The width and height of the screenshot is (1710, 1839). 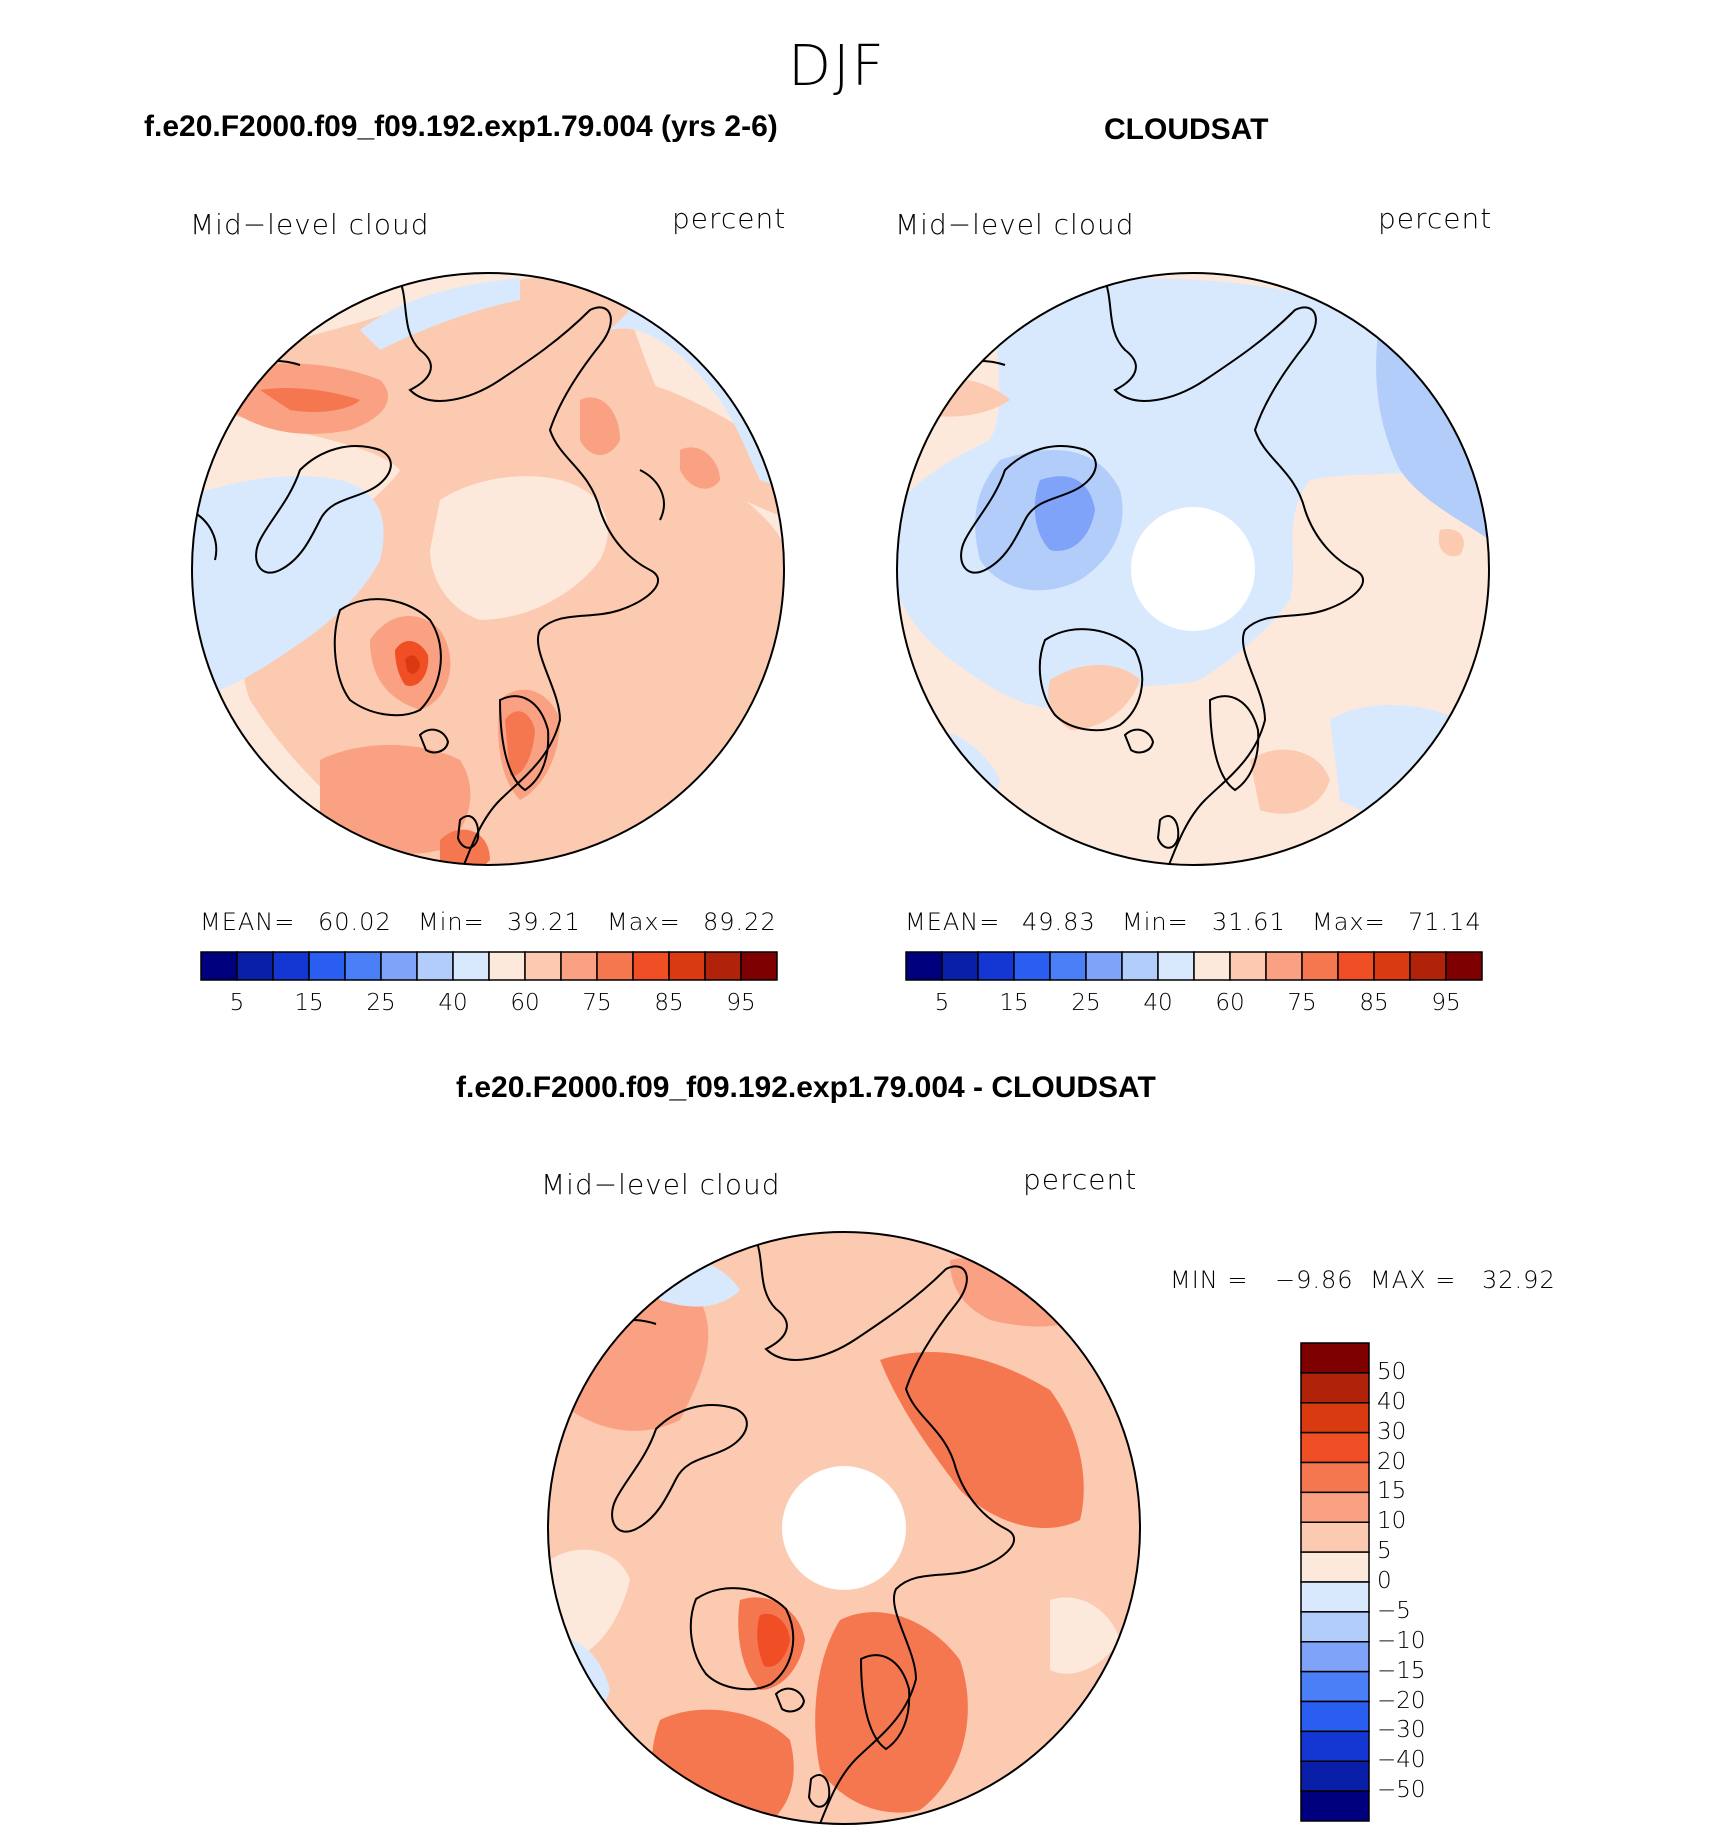 What do you see at coordinates (1519, 1280) in the screenshot?
I see `diff-max-value: 32.92` at bounding box center [1519, 1280].